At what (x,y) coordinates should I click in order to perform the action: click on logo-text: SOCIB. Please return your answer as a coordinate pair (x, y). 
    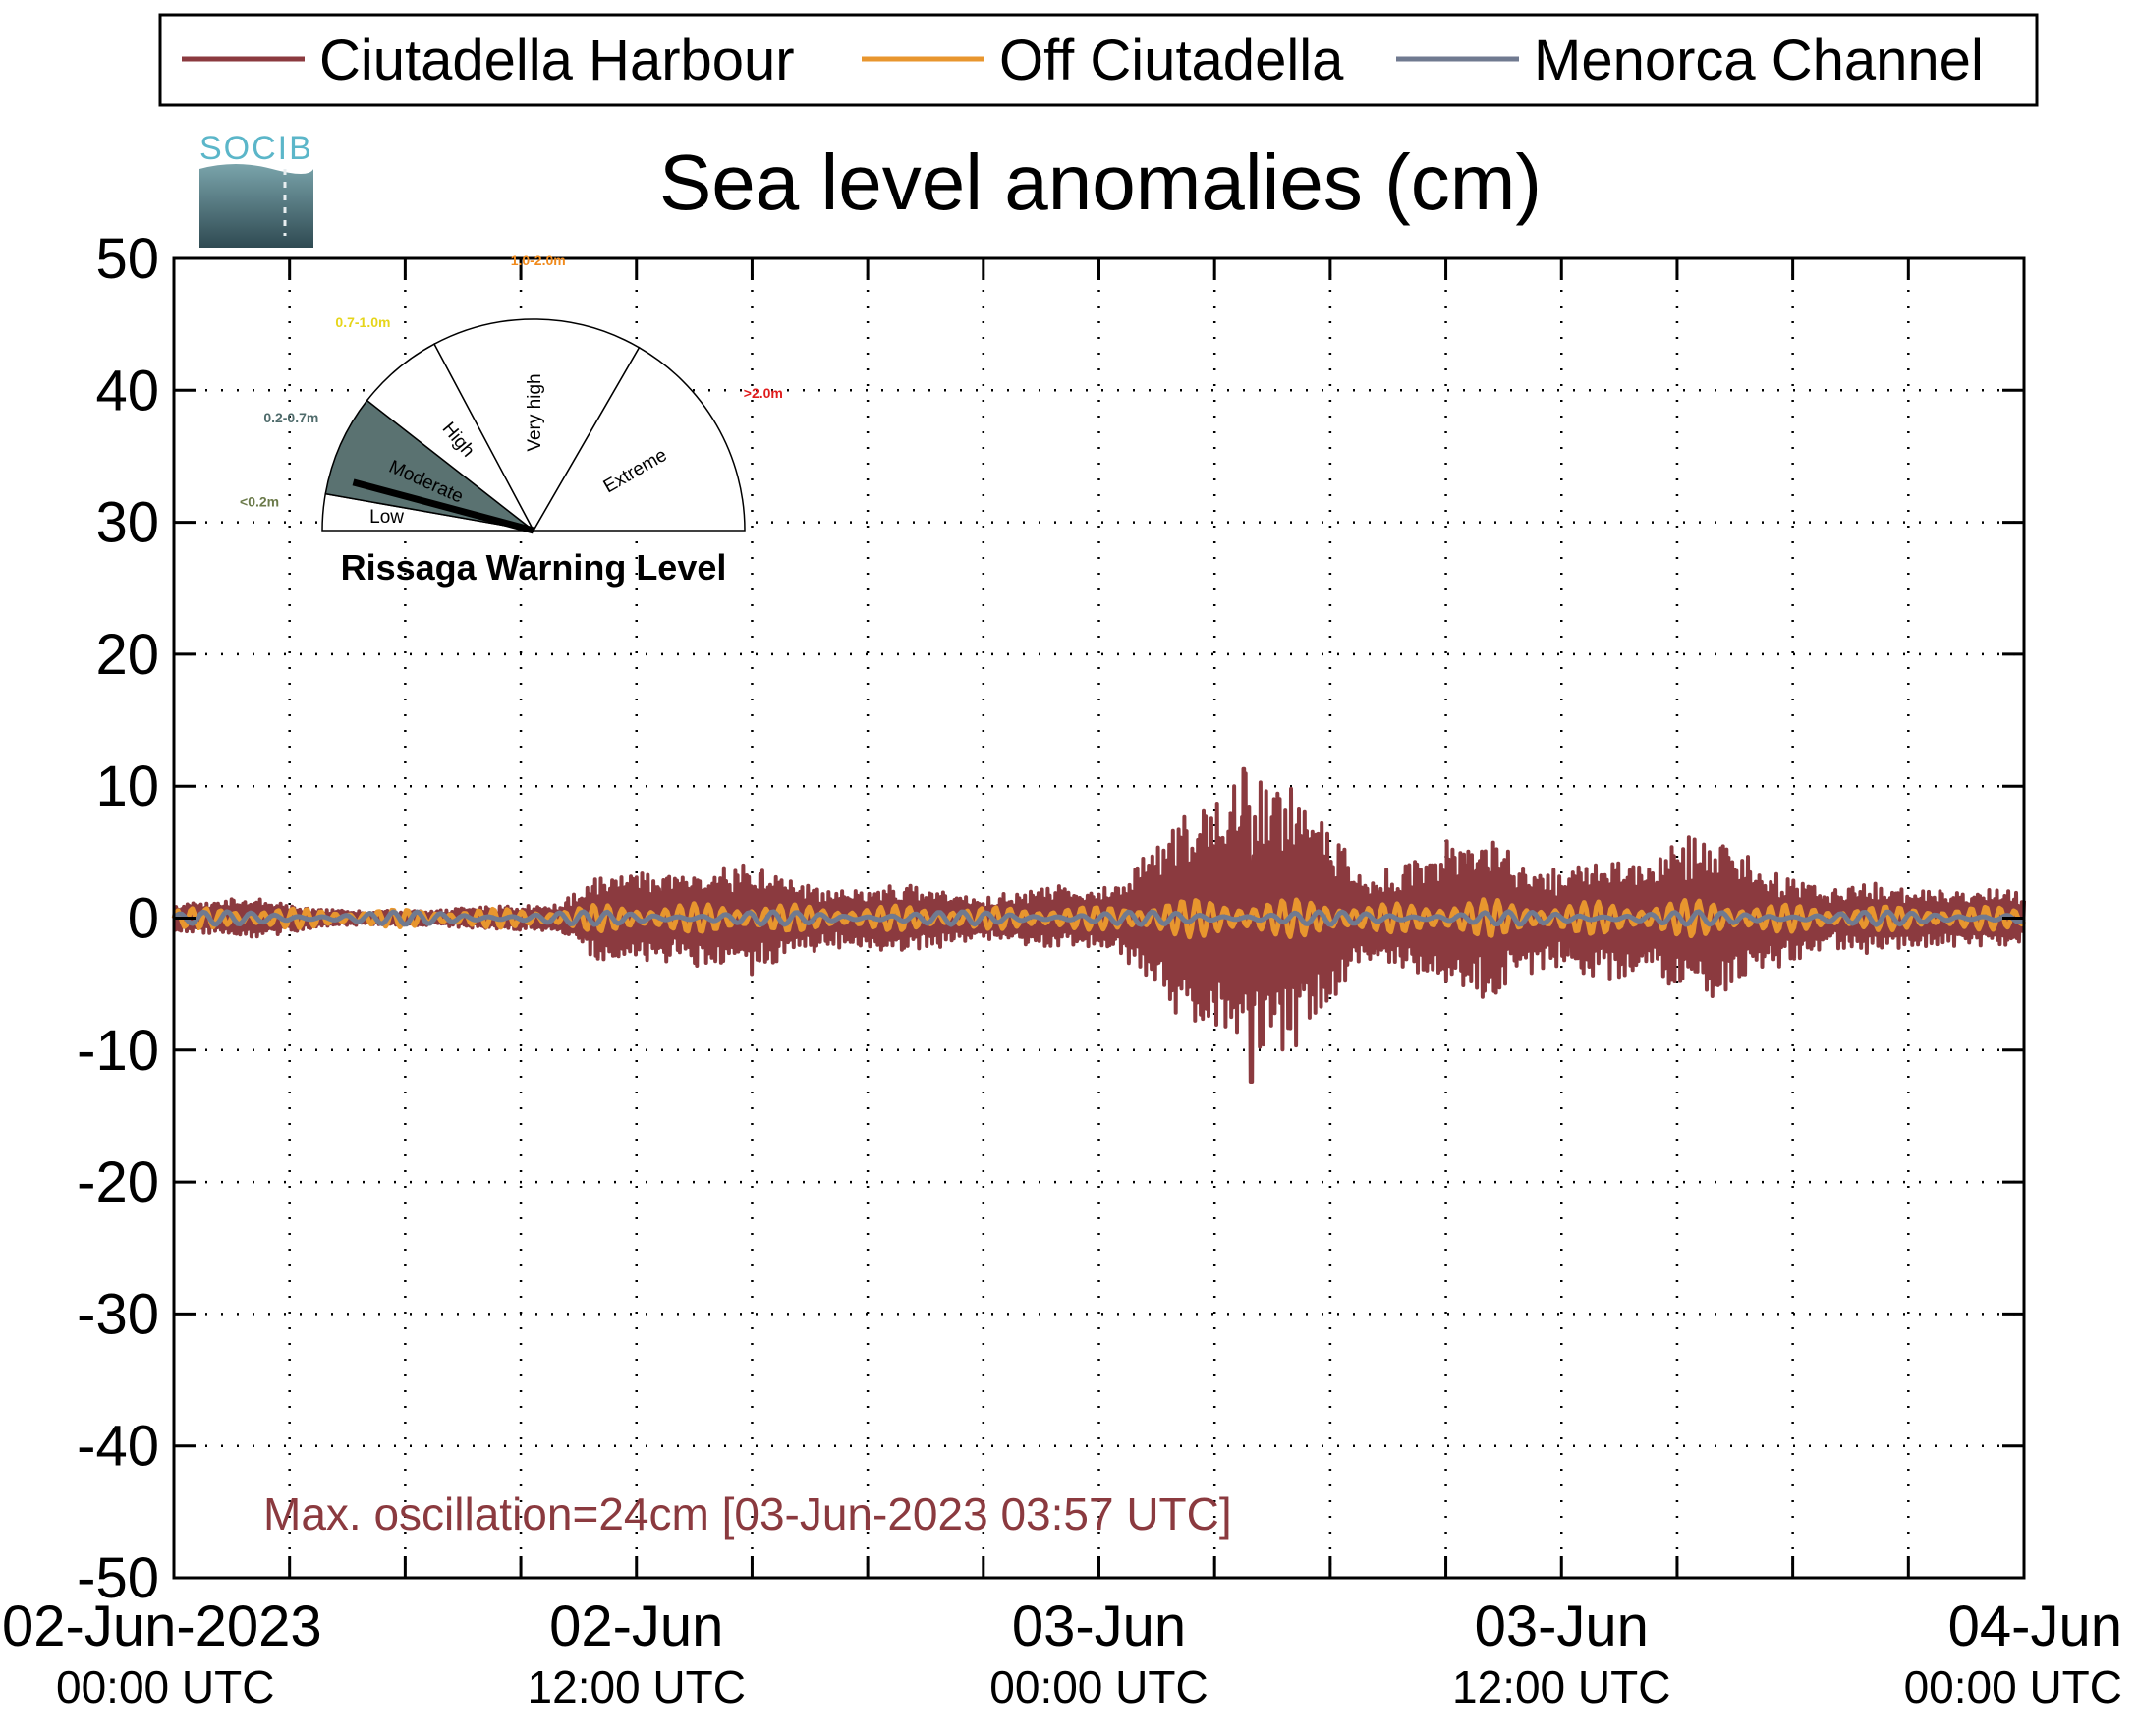
    Looking at the image, I should click on (256, 148).